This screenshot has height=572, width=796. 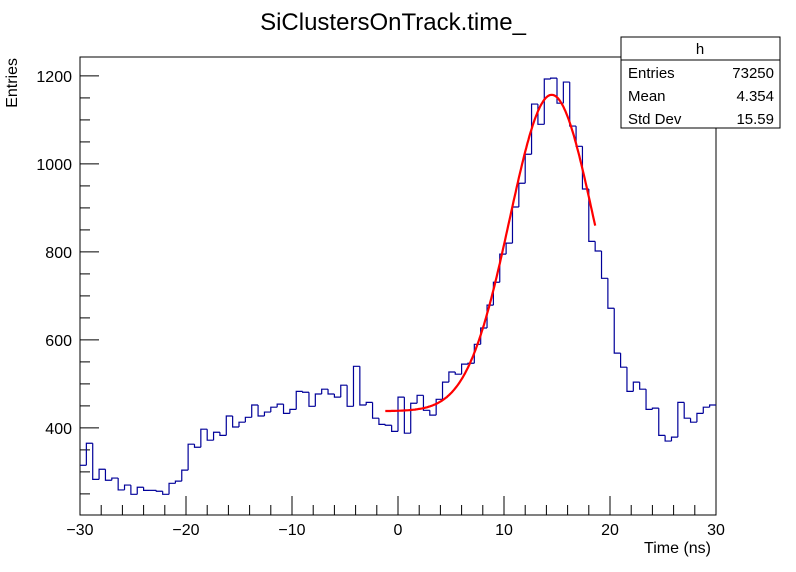 I want to click on y-axis-label: Entries, so click(x=12, y=83).